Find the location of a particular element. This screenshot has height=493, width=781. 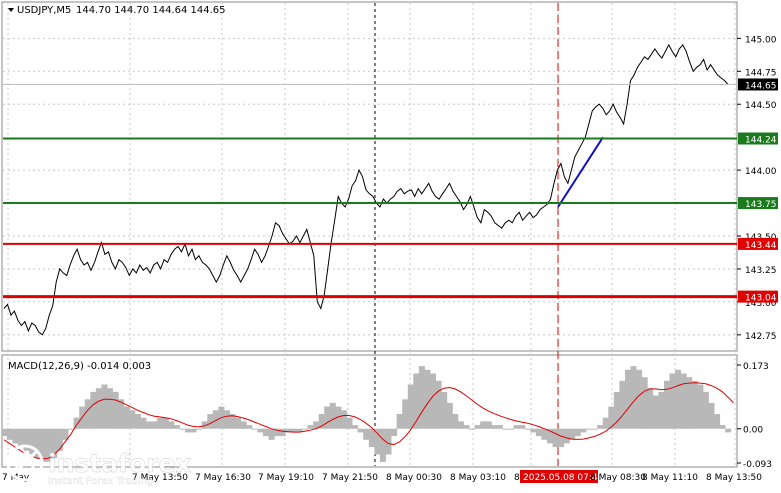

symbol-label: USDJPY,M5 is located at coordinates (44, 10).